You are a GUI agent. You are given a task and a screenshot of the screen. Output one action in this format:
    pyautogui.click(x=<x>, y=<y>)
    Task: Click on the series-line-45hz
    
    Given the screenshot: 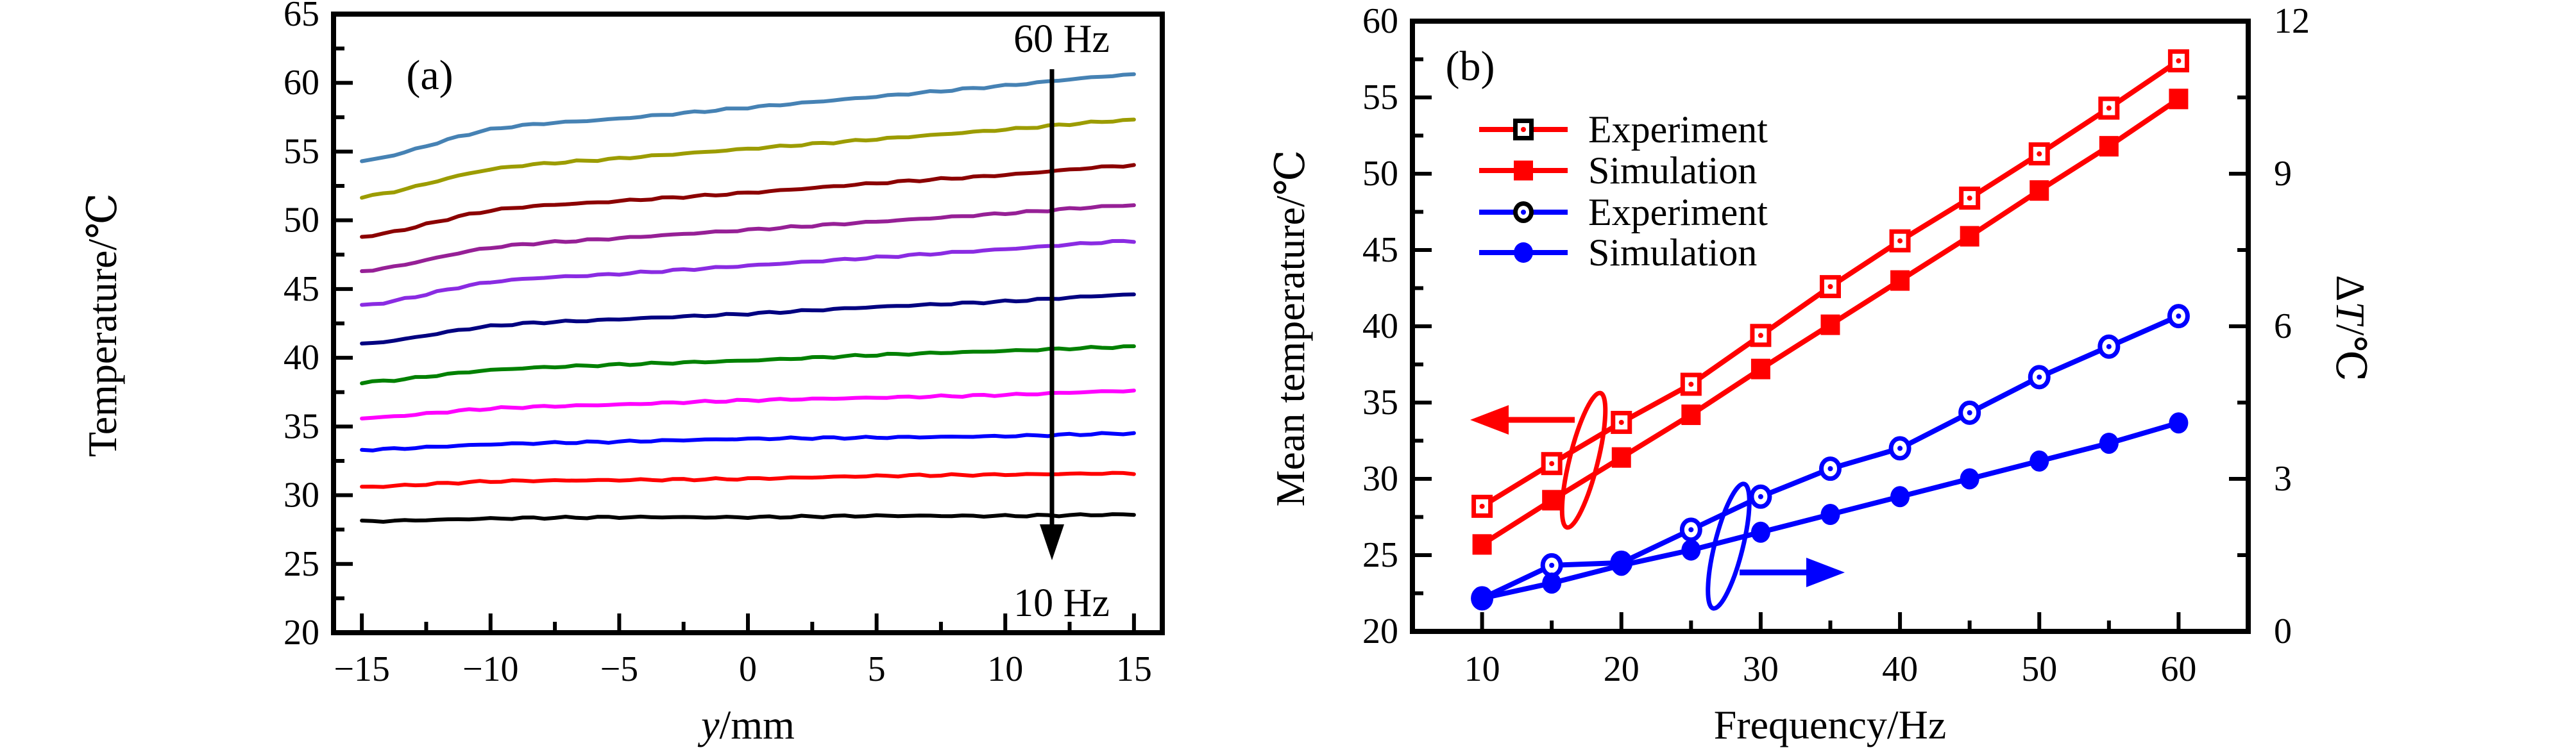 What is the action you would take?
    pyautogui.click(x=748, y=238)
    